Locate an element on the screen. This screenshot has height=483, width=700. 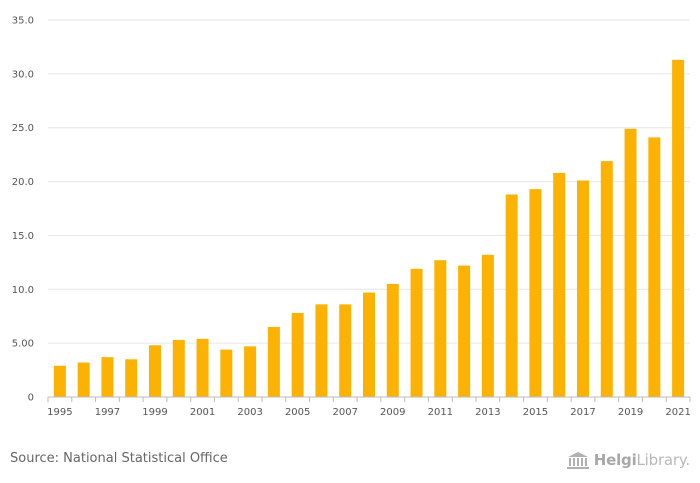
y-tick-label: 20.0 is located at coordinates (23, 182).